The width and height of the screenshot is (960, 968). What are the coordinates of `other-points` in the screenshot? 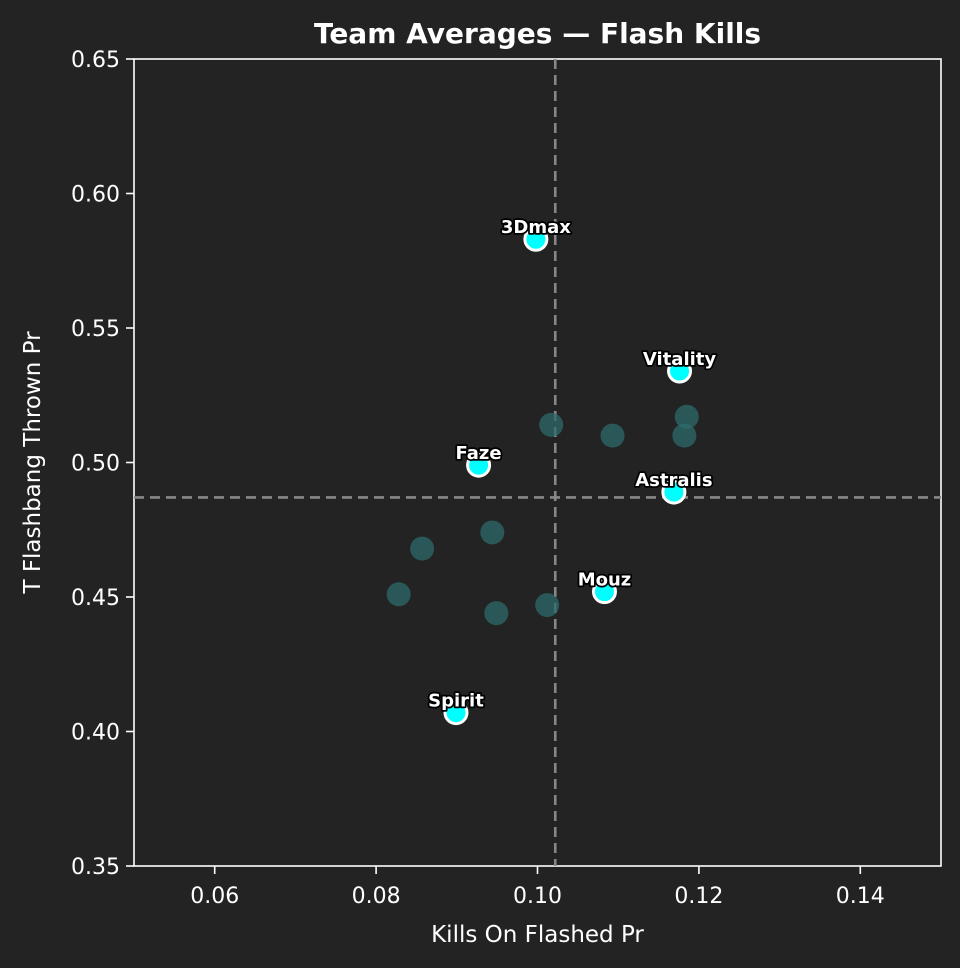 It's located at (542, 515).